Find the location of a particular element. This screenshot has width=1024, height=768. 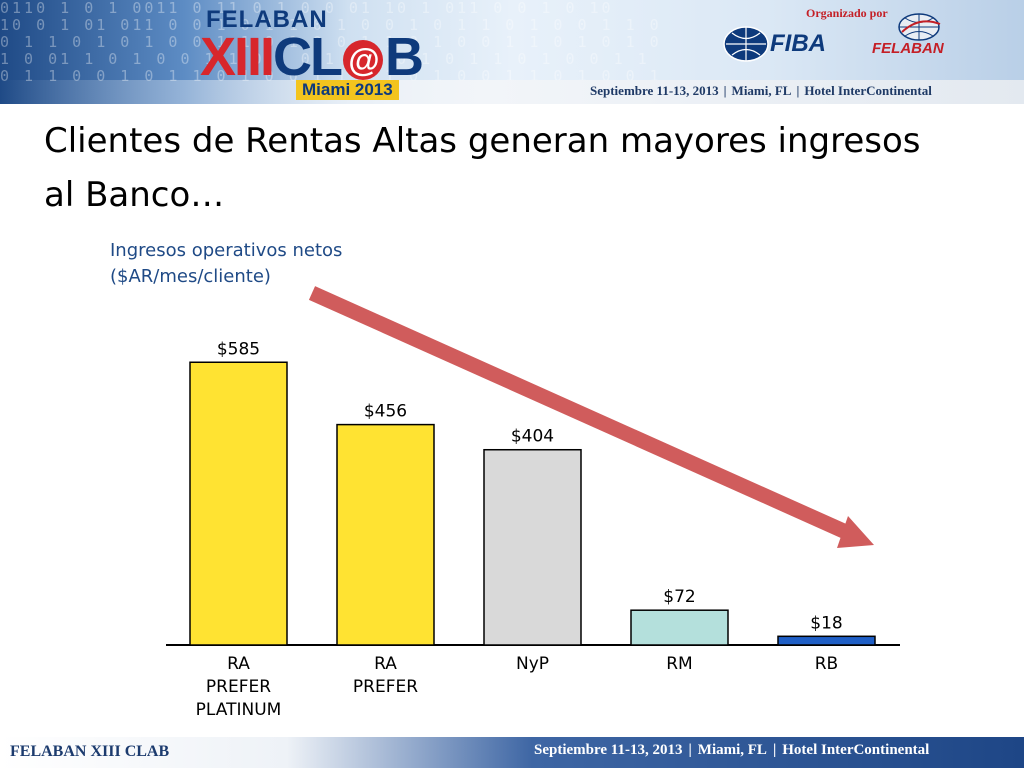

header-info-band is located at coordinates (512, 92).